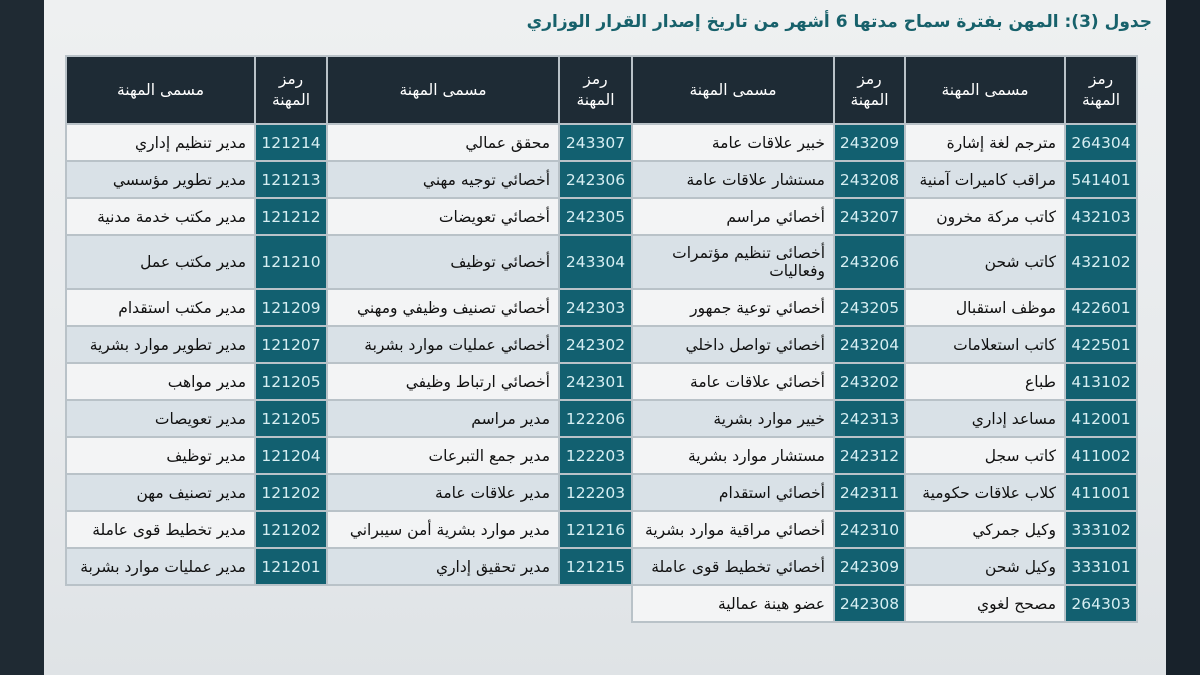 The width and height of the screenshot is (1200, 675). I want to click on table-row: 264303 مصحح لغوي 242308 عضو هينة عمالية, so click(602, 603).